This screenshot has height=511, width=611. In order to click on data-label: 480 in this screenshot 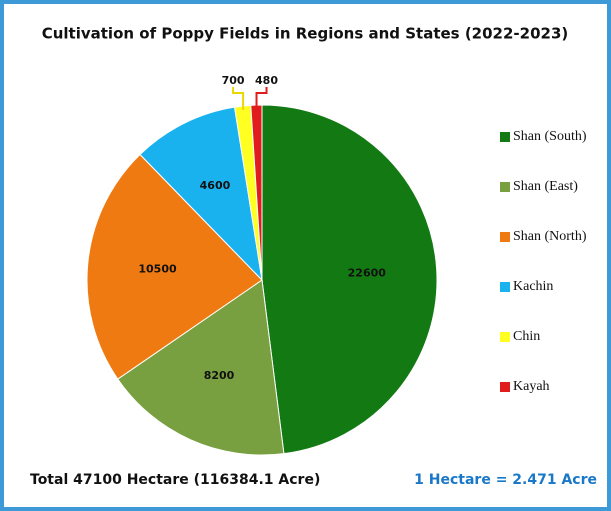, I will do `click(266, 80)`.